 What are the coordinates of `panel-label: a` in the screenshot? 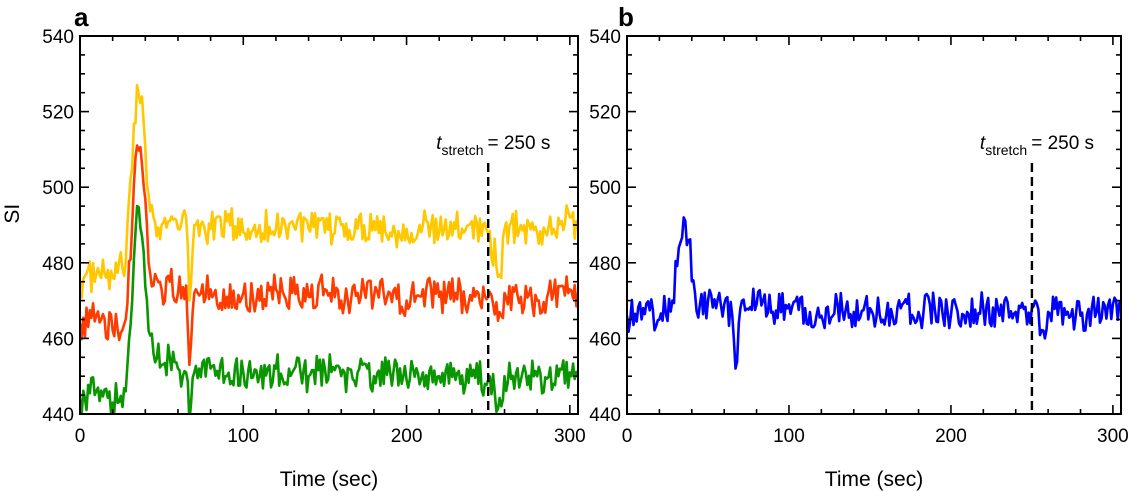 It's located at (81, 17).